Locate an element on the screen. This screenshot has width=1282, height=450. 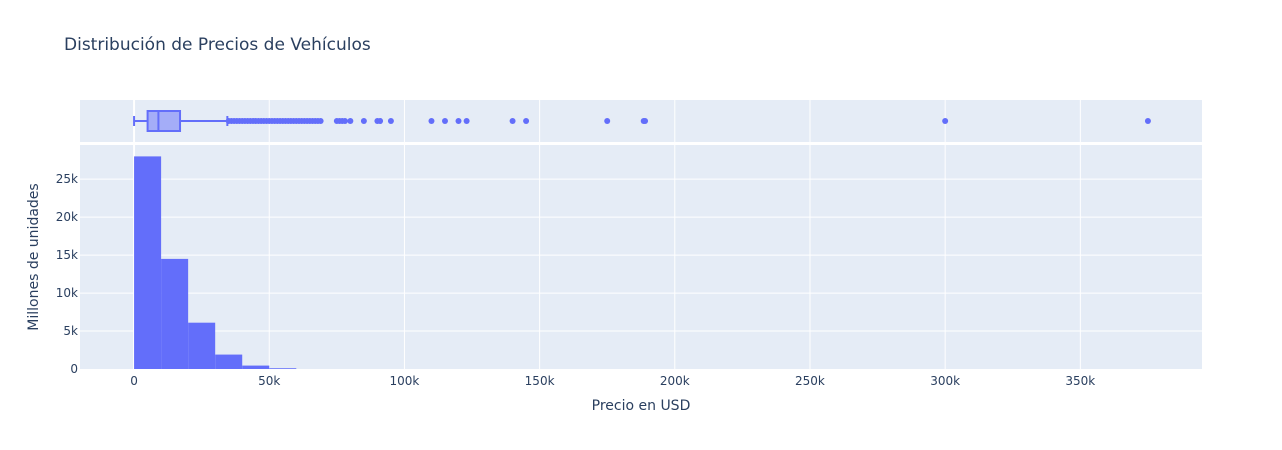
x-axis-ticks: 0 50k 100k 150k 200k 250k 300k 350k is located at coordinates (612, 381).